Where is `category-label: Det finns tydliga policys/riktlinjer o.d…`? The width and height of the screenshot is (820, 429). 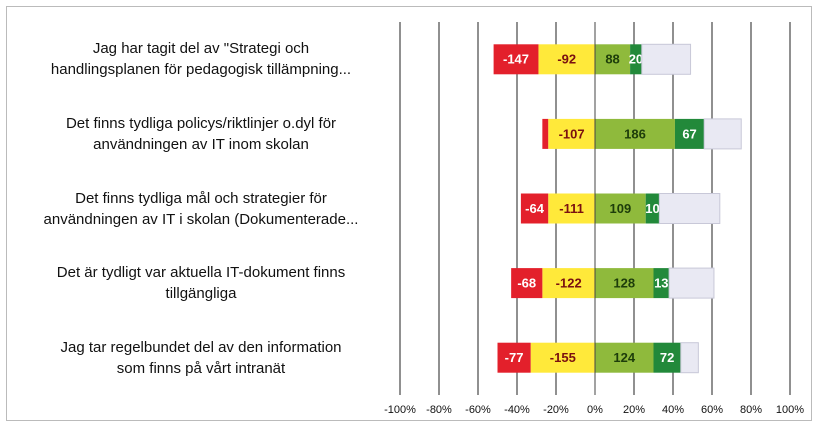
category-label: Det finns tydliga policys/riktlinjer o.d… is located at coordinates (201, 133).